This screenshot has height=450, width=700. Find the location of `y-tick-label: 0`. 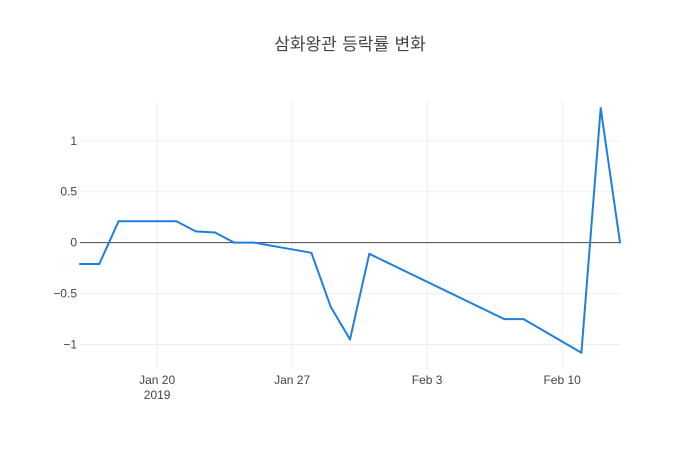

y-tick-label: 0 is located at coordinates (73, 243).